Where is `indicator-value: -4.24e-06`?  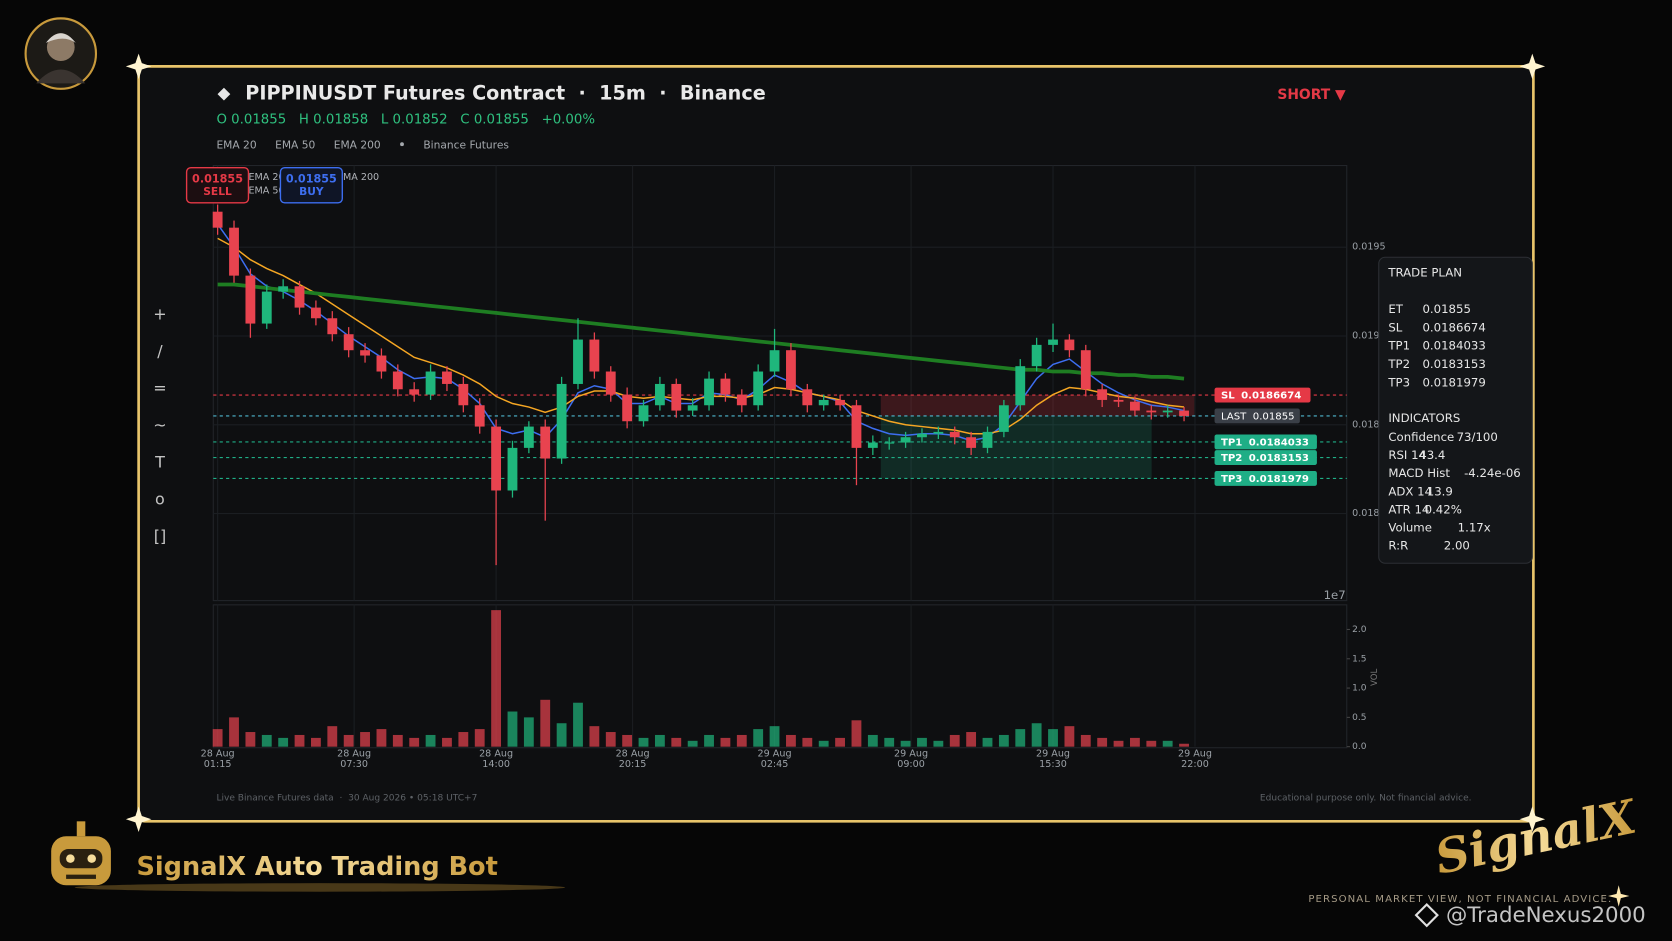
indicator-value: -4.24e-06 is located at coordinates (1492, 473).